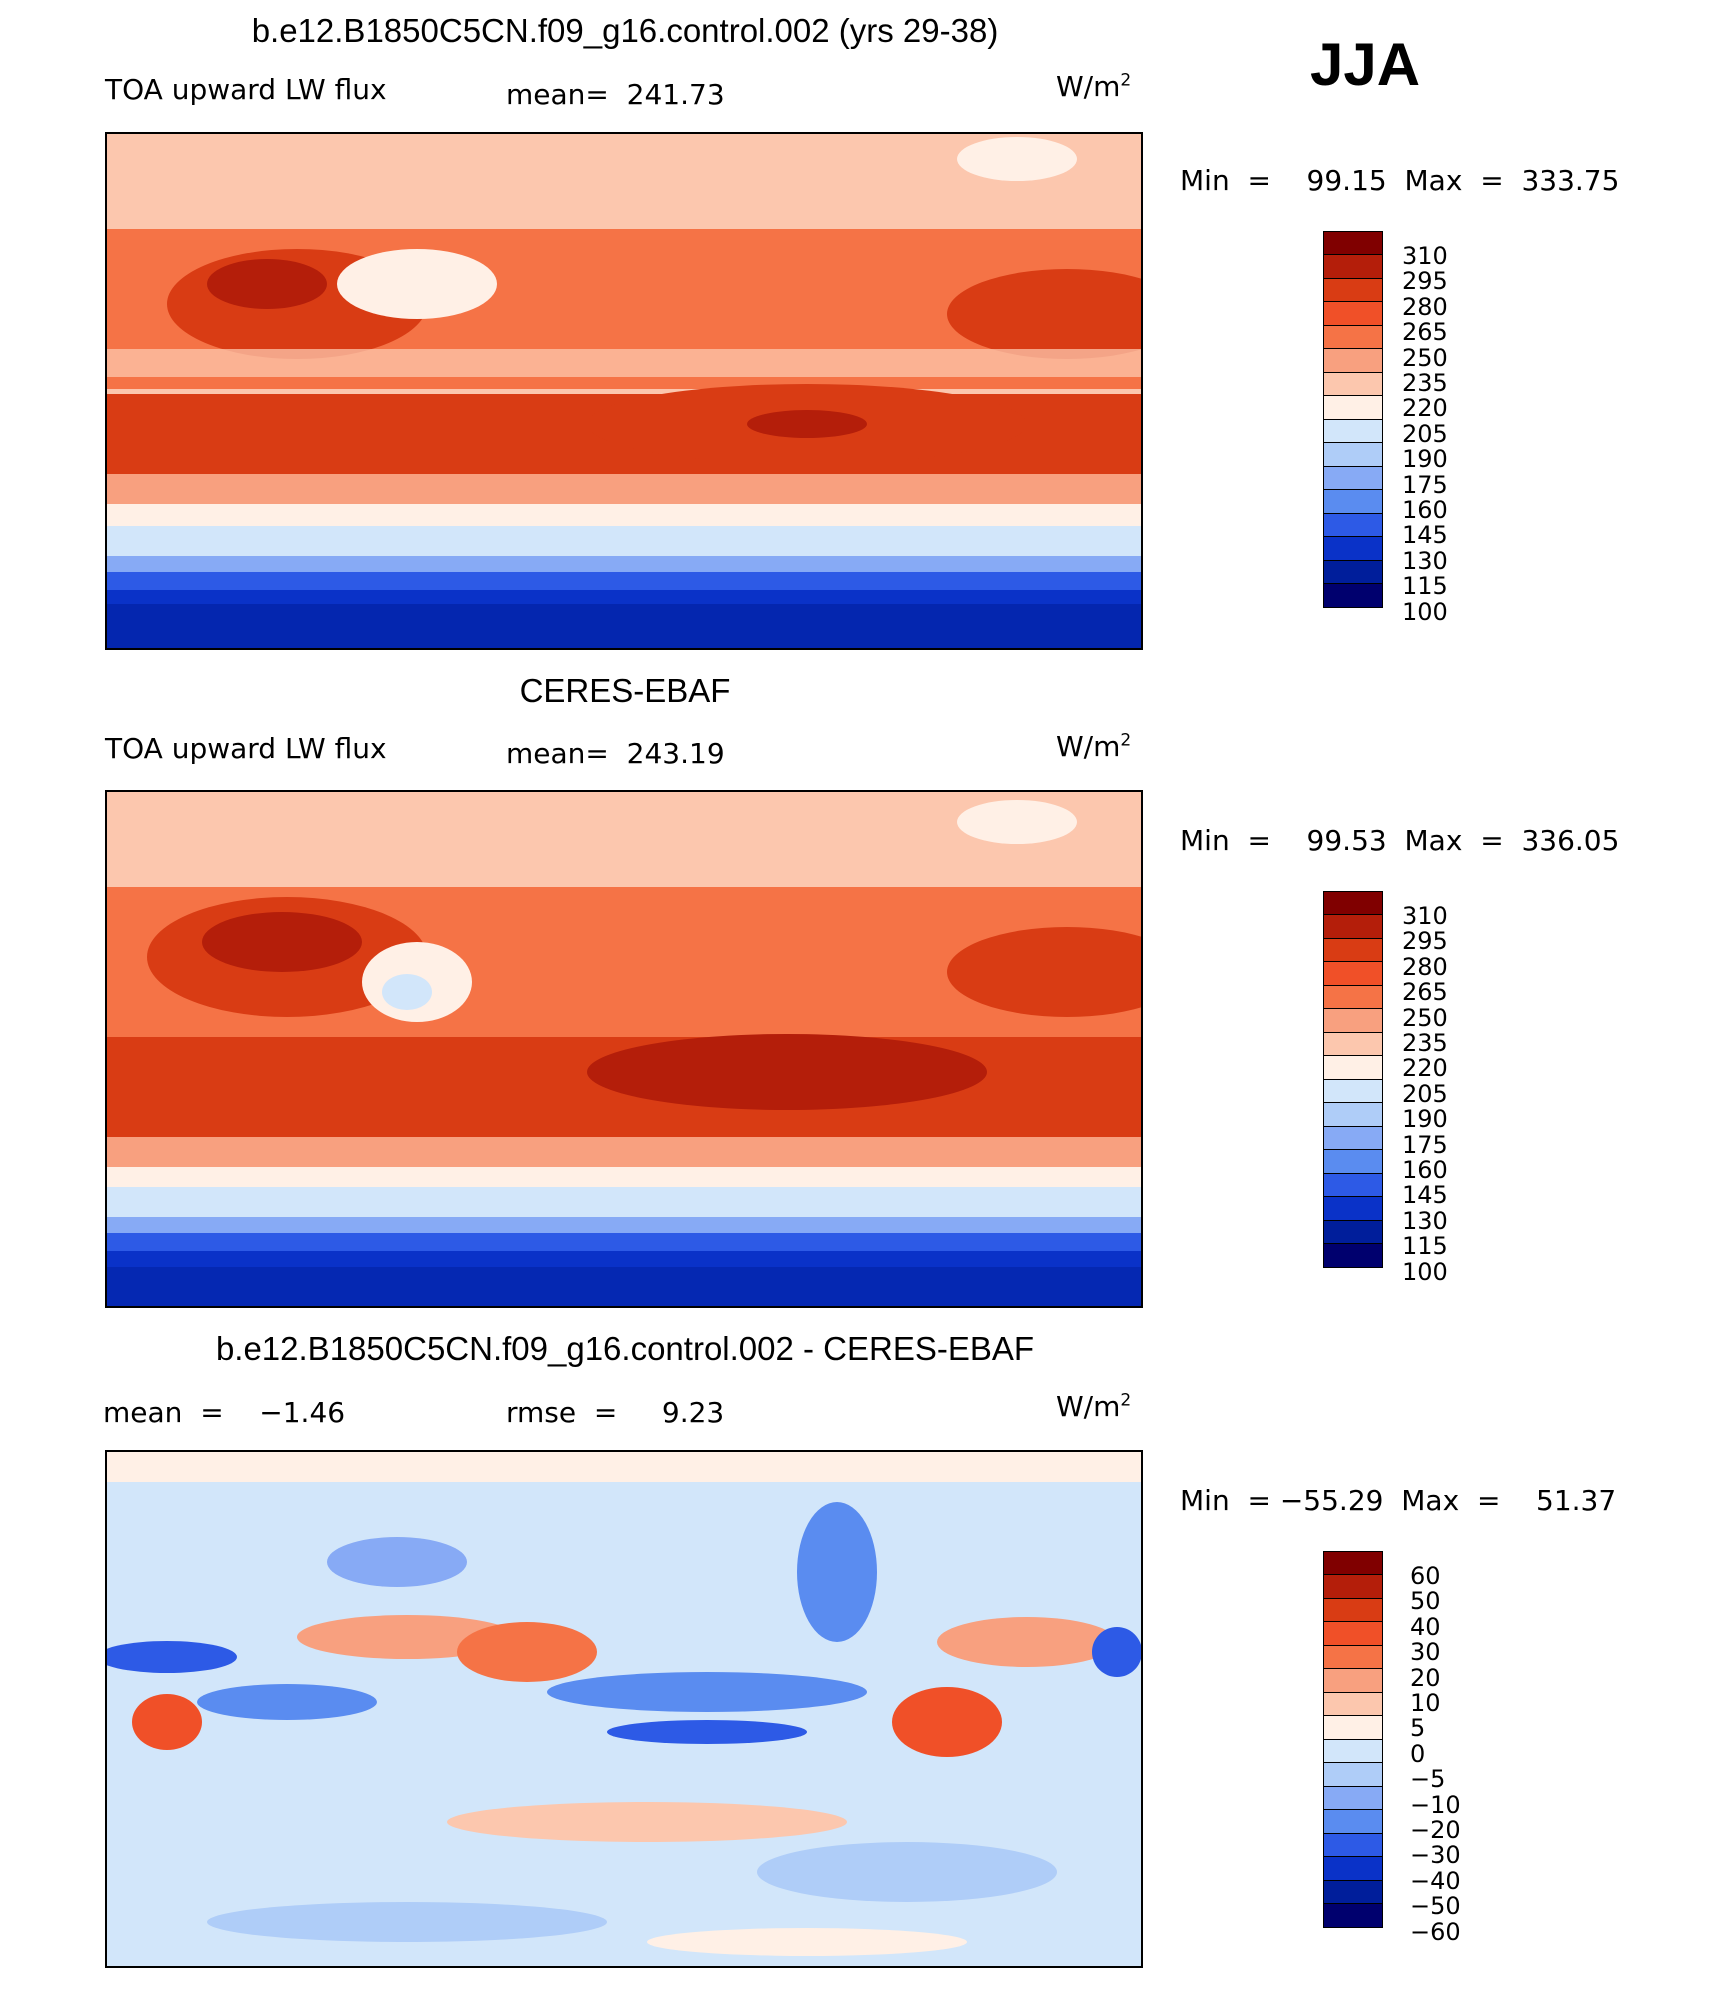 Image resolution: width=1710 pixels, height=1991 pixels. Describe the element at coordinates (1435, 1931) in the screenshot. I see `colorbar-tick-label: −60` at that location.